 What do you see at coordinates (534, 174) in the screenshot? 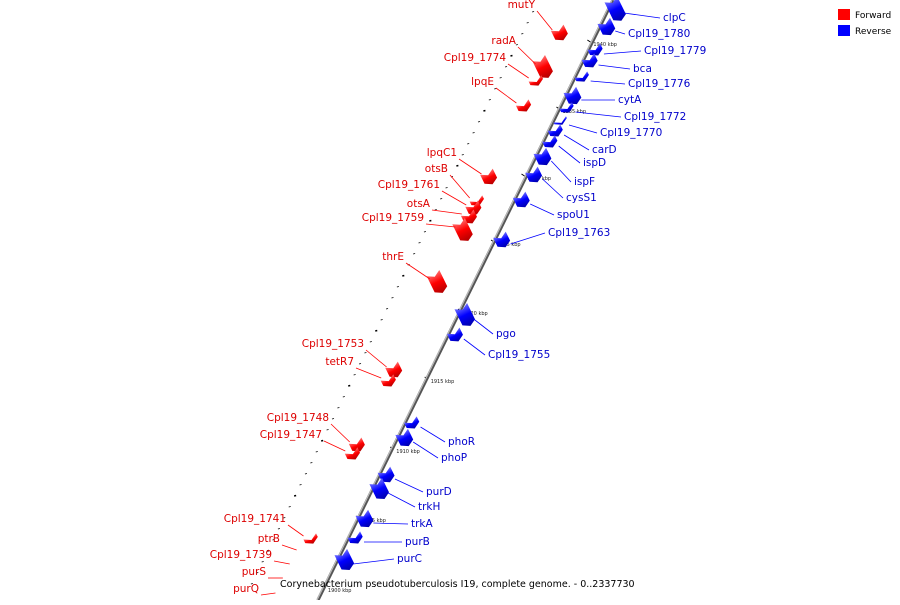
I see `reverse-gene-cyss1` at bounding box center [534, 174].